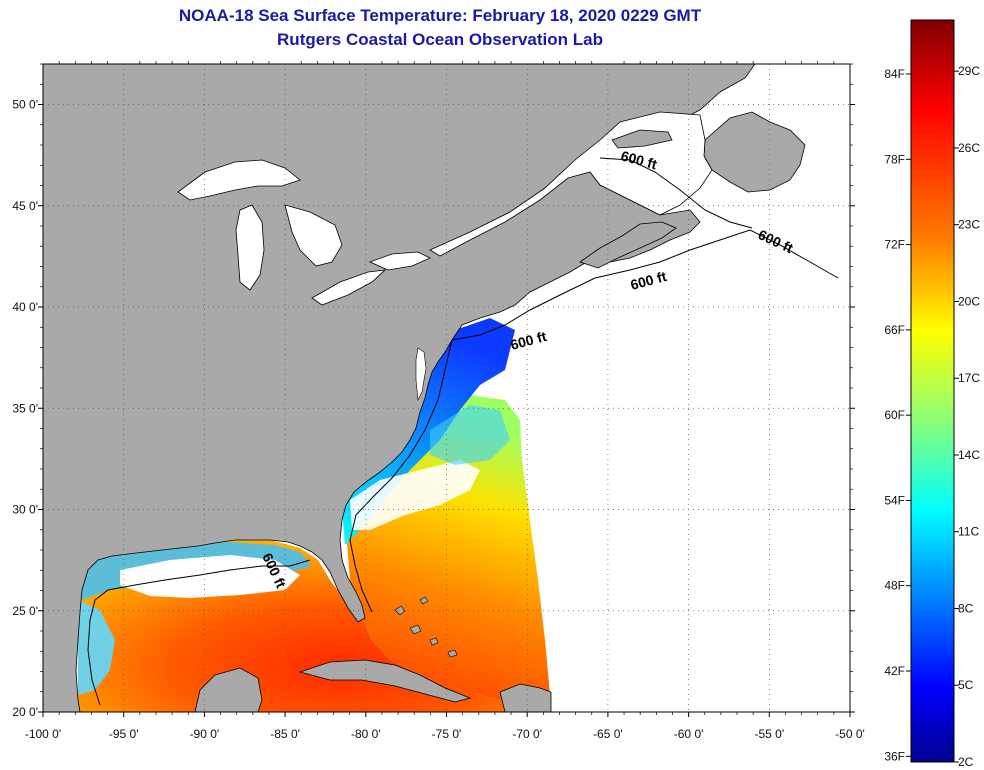 The image size is (984, 770). What do you see at coordinates (228, 689) in the screenshot?
I see `yucatan-land` at bounding box center [228, 689].